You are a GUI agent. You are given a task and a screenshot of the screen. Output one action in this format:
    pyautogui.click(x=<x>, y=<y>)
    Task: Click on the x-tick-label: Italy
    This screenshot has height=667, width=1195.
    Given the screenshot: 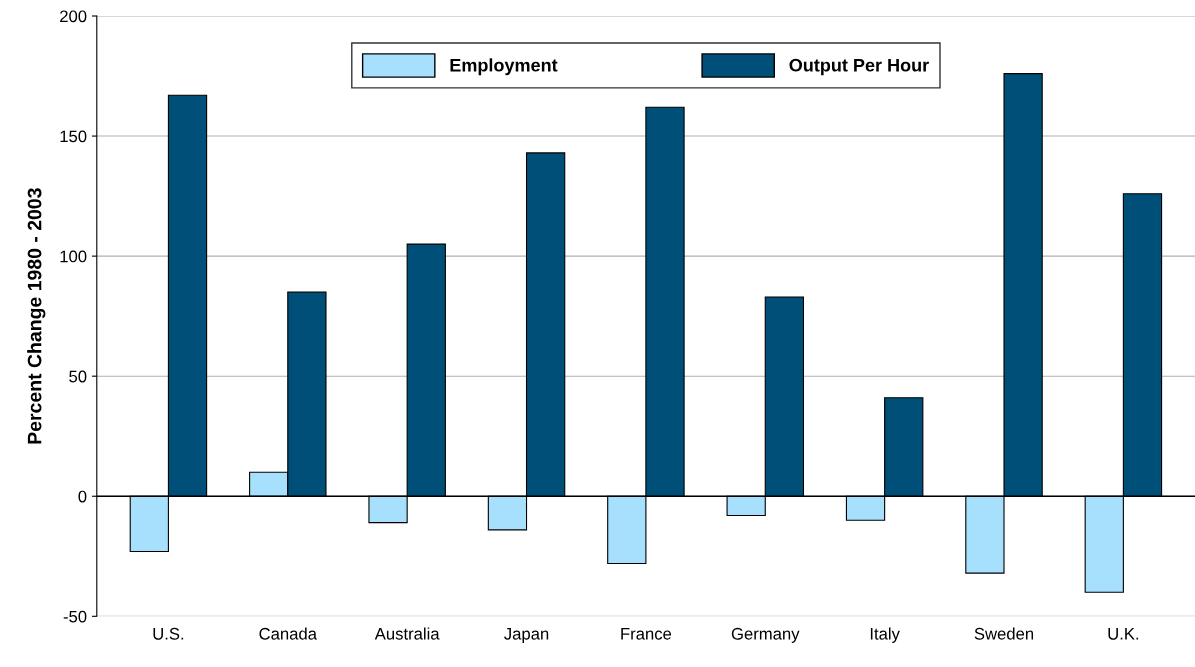 What is the action you would take?
    pyautogui.click(x=885, y=635)
    